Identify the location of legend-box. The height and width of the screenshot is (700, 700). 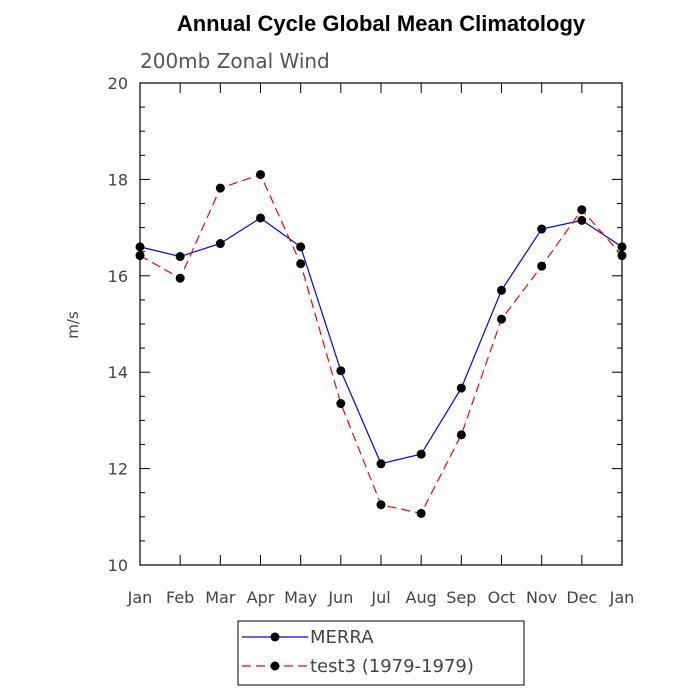
(381, 653).